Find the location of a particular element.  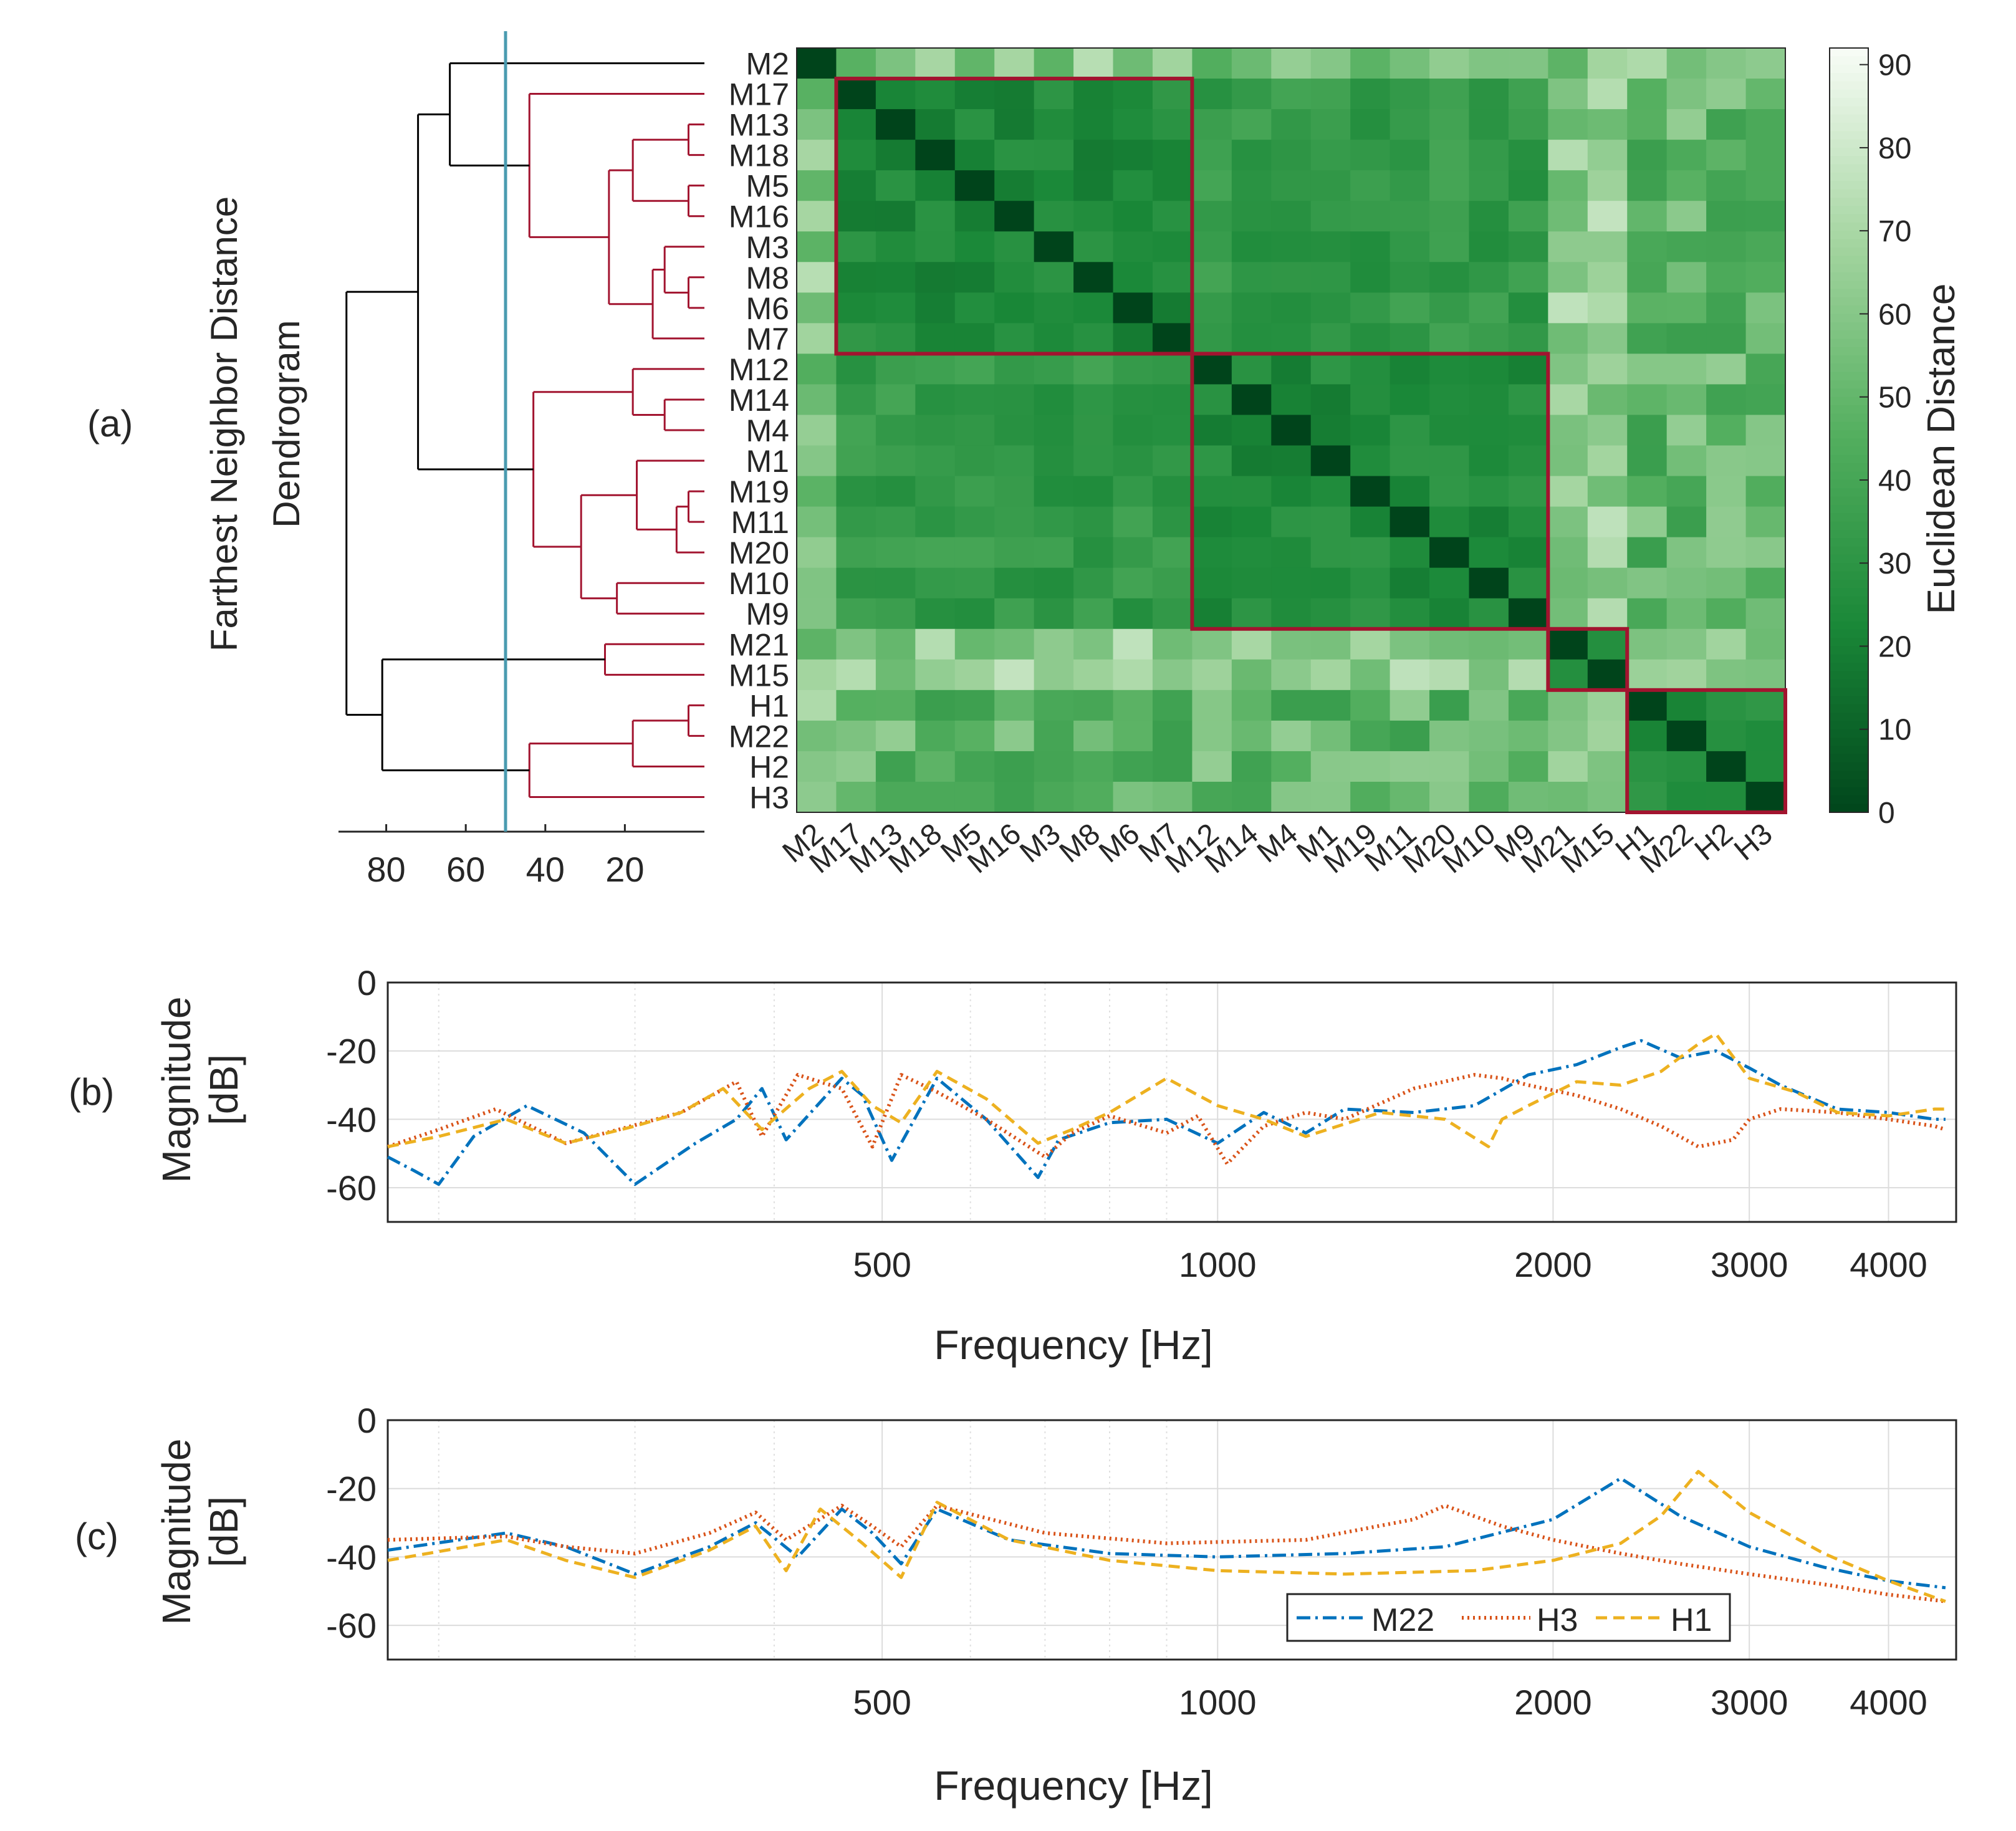

spectrum-plot-c: 500 1000 2000 3000 4000 0 -20 -40 -60 is located at coordinates (1141, 1561).